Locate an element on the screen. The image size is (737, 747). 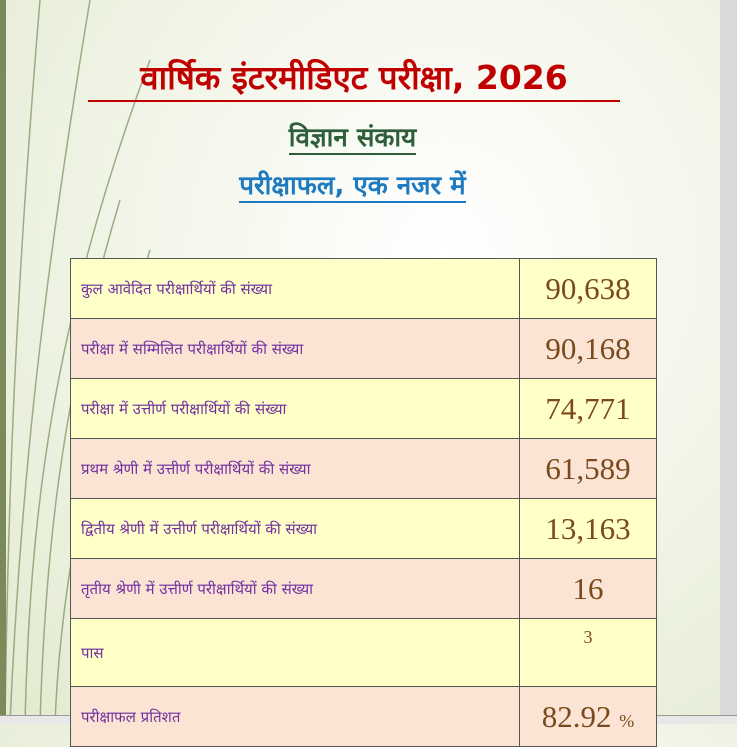
row: परीक्षाफल प्रतिशत 82.92 % is located at coordinates (363, 716).